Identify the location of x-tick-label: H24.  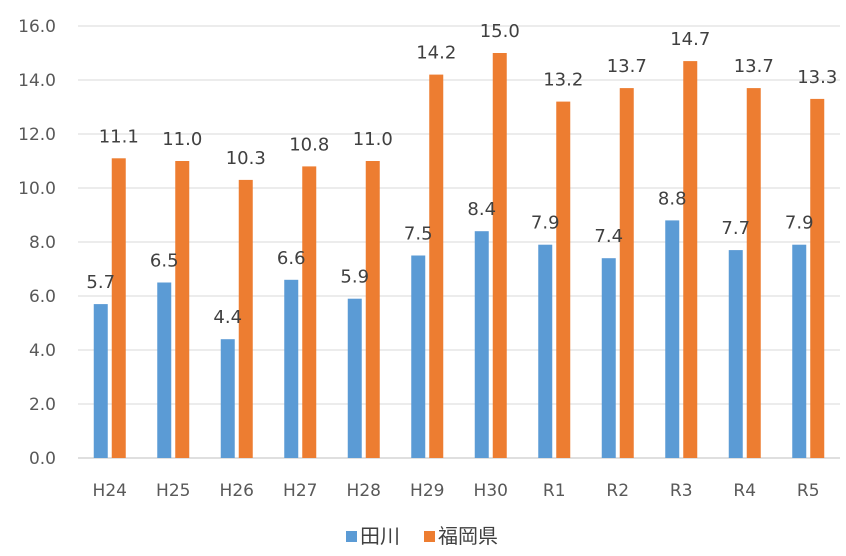
(110, 491).